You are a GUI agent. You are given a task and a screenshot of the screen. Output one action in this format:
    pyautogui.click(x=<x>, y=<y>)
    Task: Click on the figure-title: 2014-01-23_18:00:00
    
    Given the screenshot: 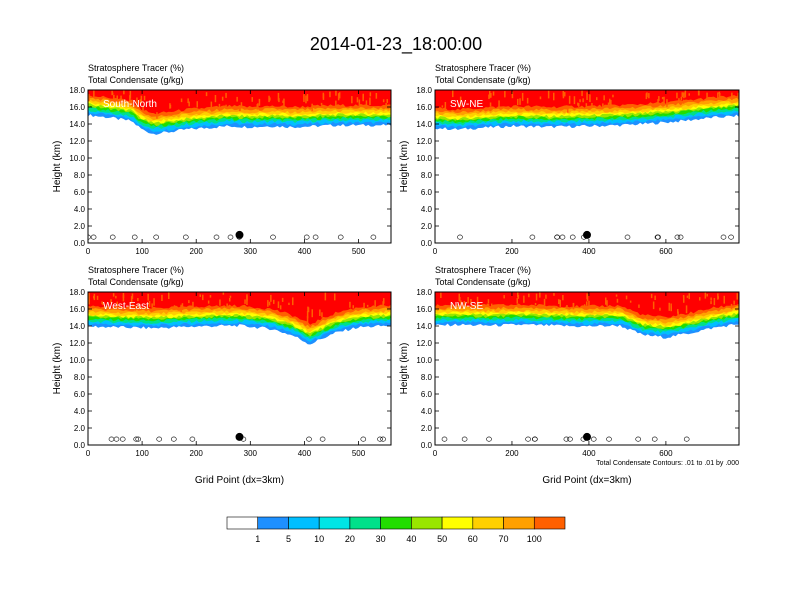 What is the action you would take?
    pyautogui.click(x=396, y=44)
    